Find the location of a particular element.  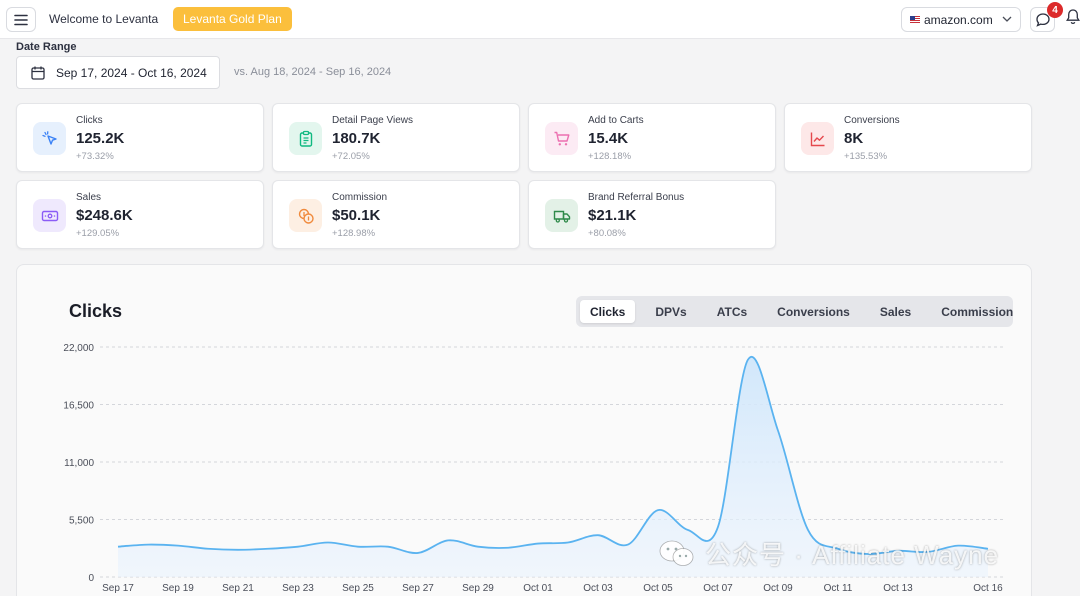

y-tick-label: 22,000 is located at coordinates (78, 348).